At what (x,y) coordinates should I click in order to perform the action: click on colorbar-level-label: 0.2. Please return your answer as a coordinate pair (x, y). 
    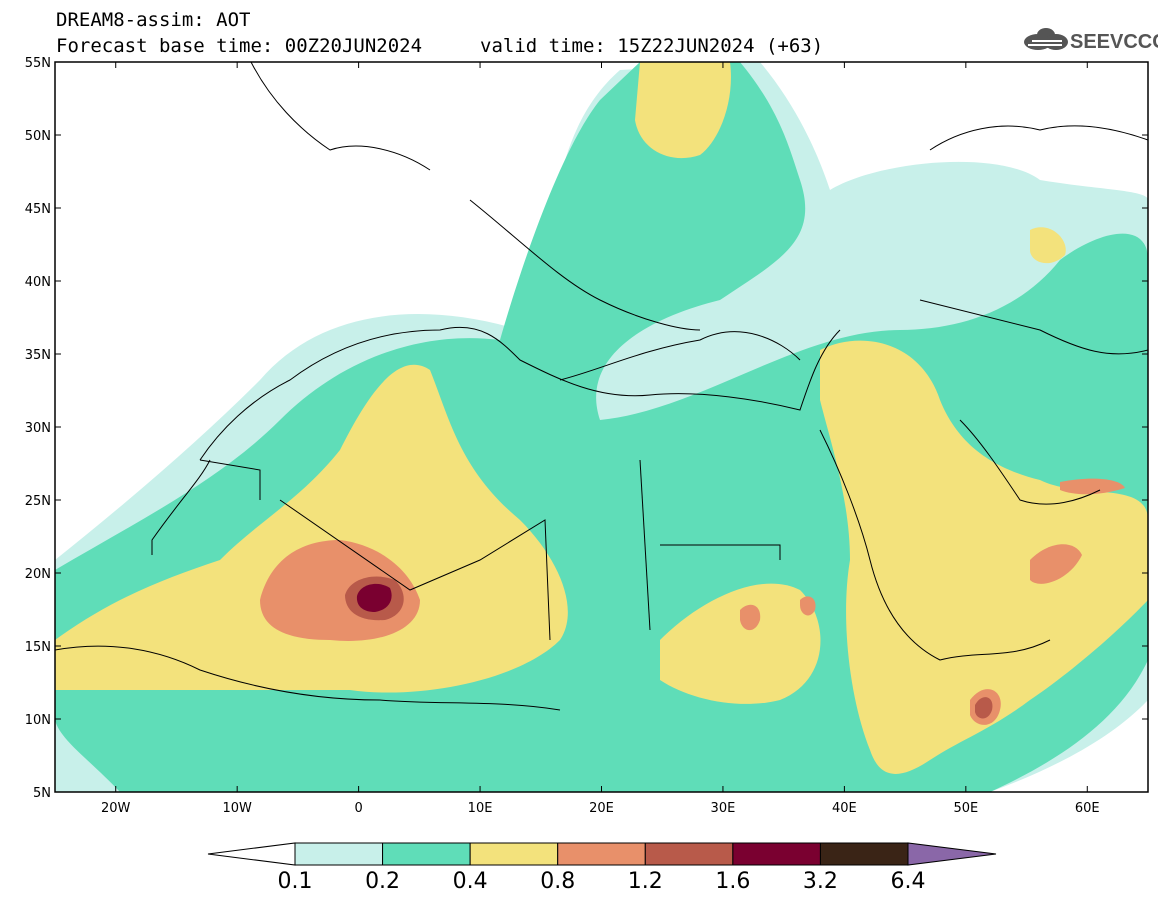
    Looking at the image, I should click on (383, 881).